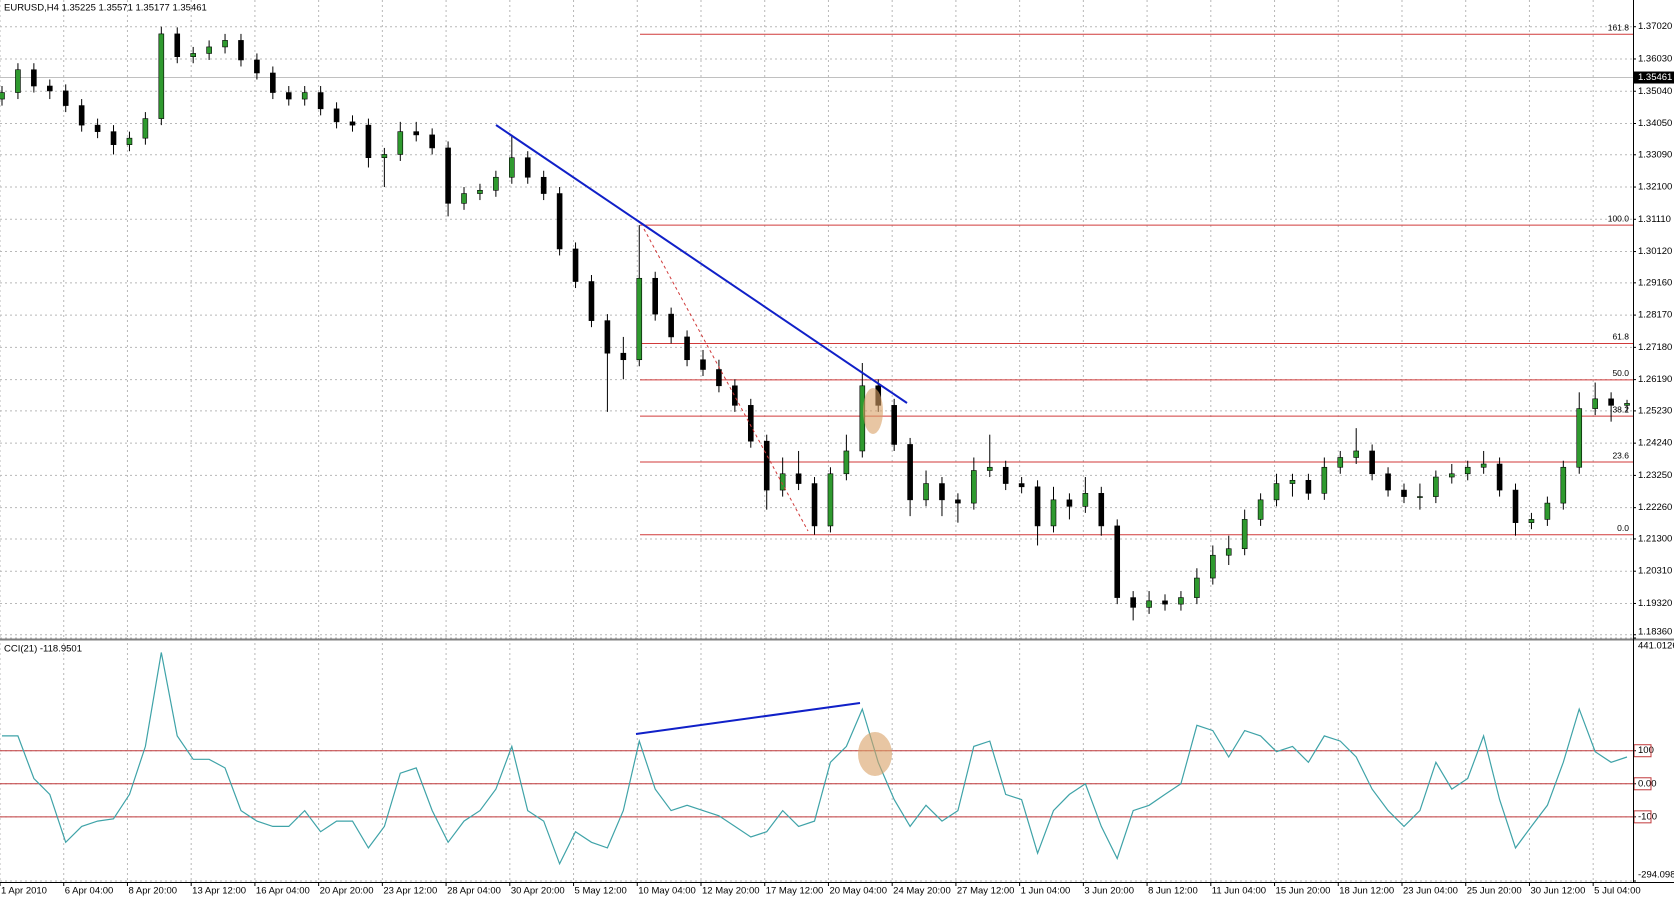  What do you see at coordinates (1655, 410) in the screenshot?
I see `y-tick-label: 1.25230` at bounding box center [1655, 410].